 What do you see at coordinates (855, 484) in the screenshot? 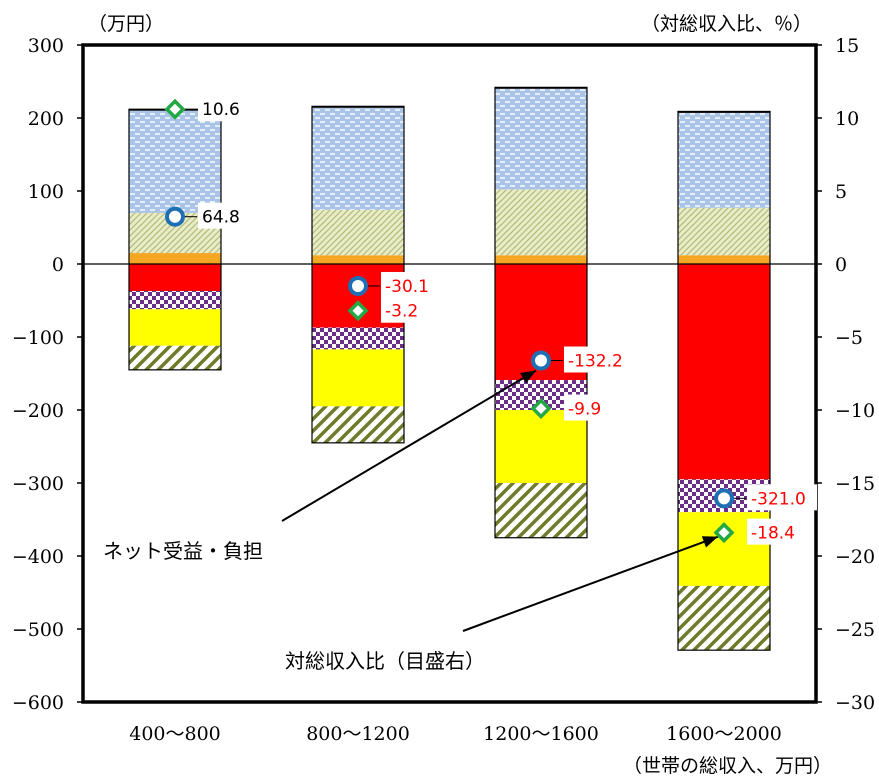
I see `right-tick-label: −15` at bounding box center [855, 484].